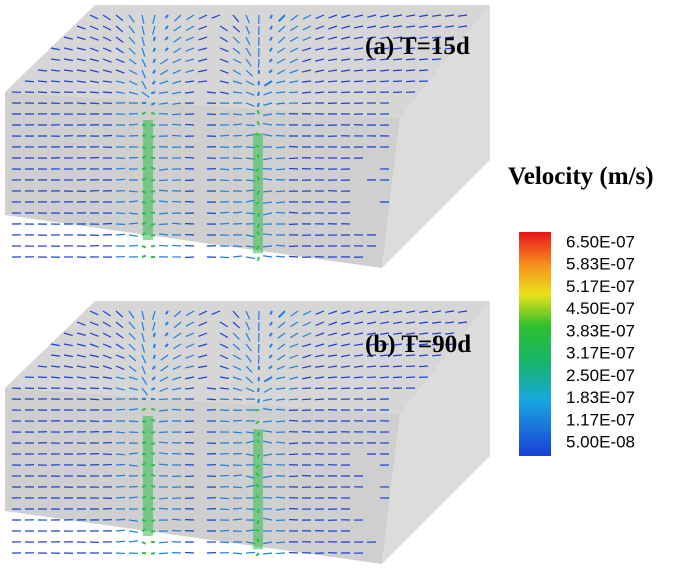  Describe the element at coordinates (535, 344) in the screenshot. I see `colorbar` at that location.